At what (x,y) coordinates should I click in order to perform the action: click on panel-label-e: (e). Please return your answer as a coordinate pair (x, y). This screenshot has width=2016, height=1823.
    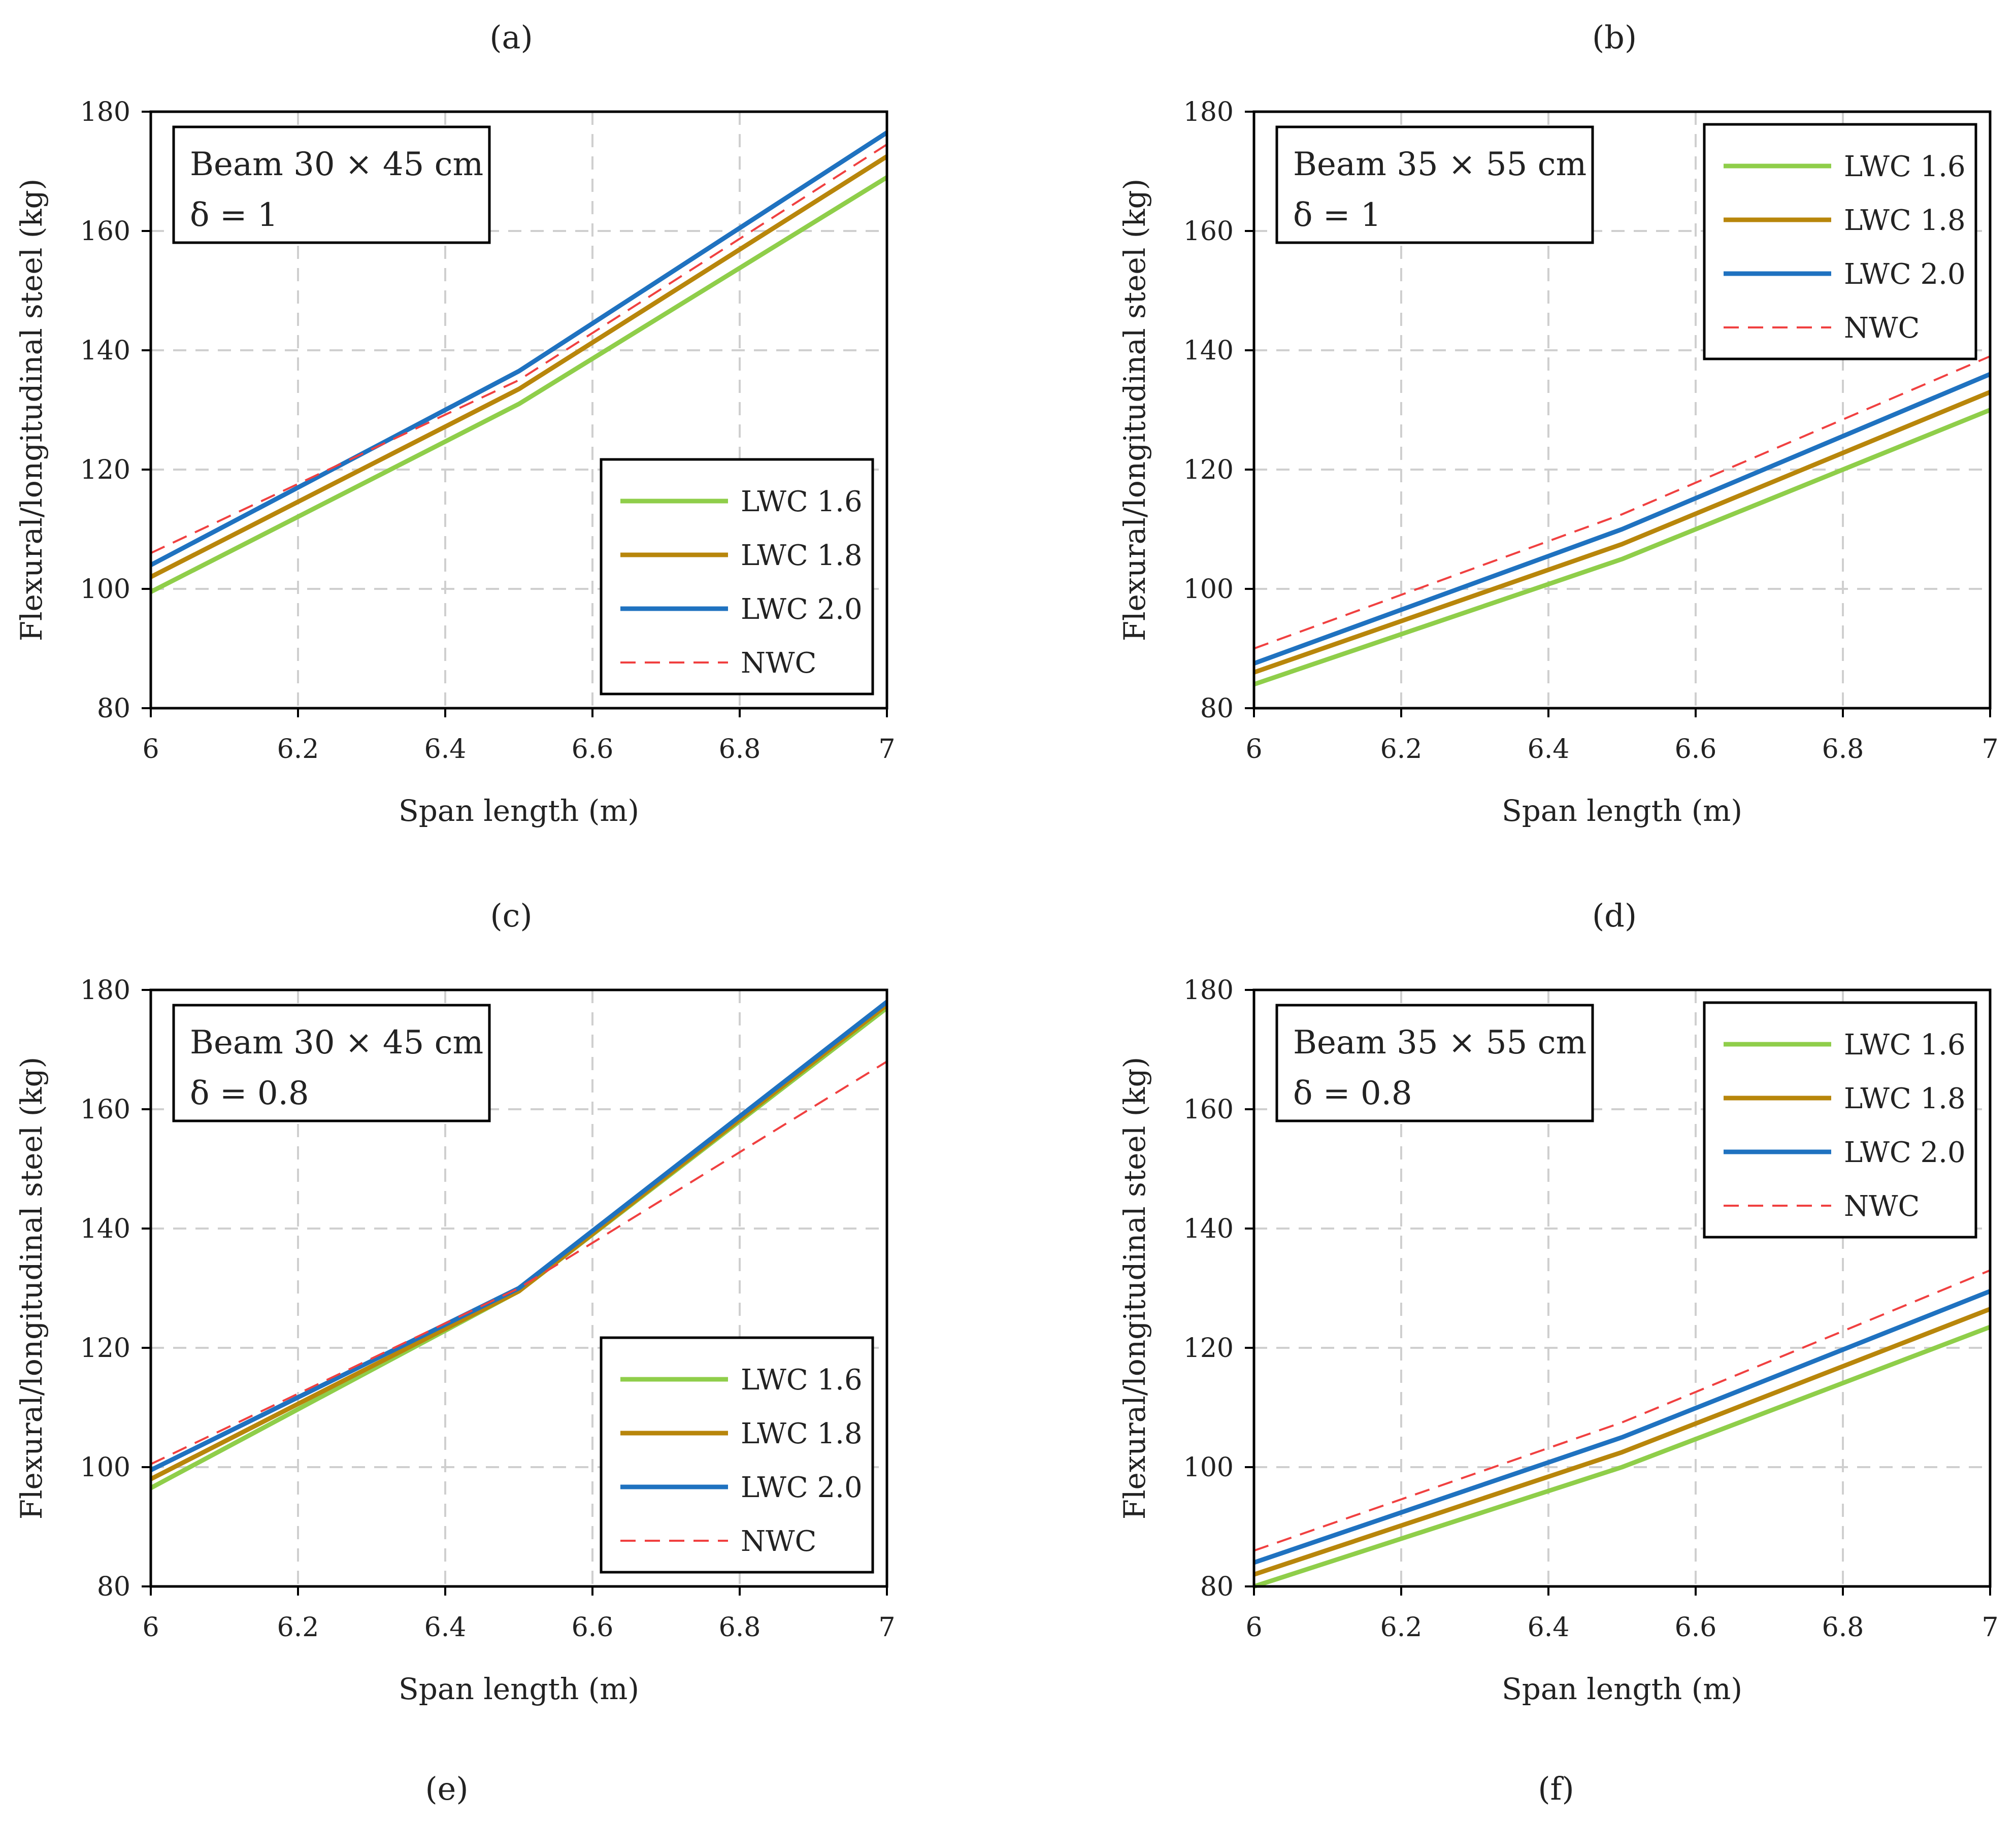
    Looking at the image, I should click on (446, 1789).